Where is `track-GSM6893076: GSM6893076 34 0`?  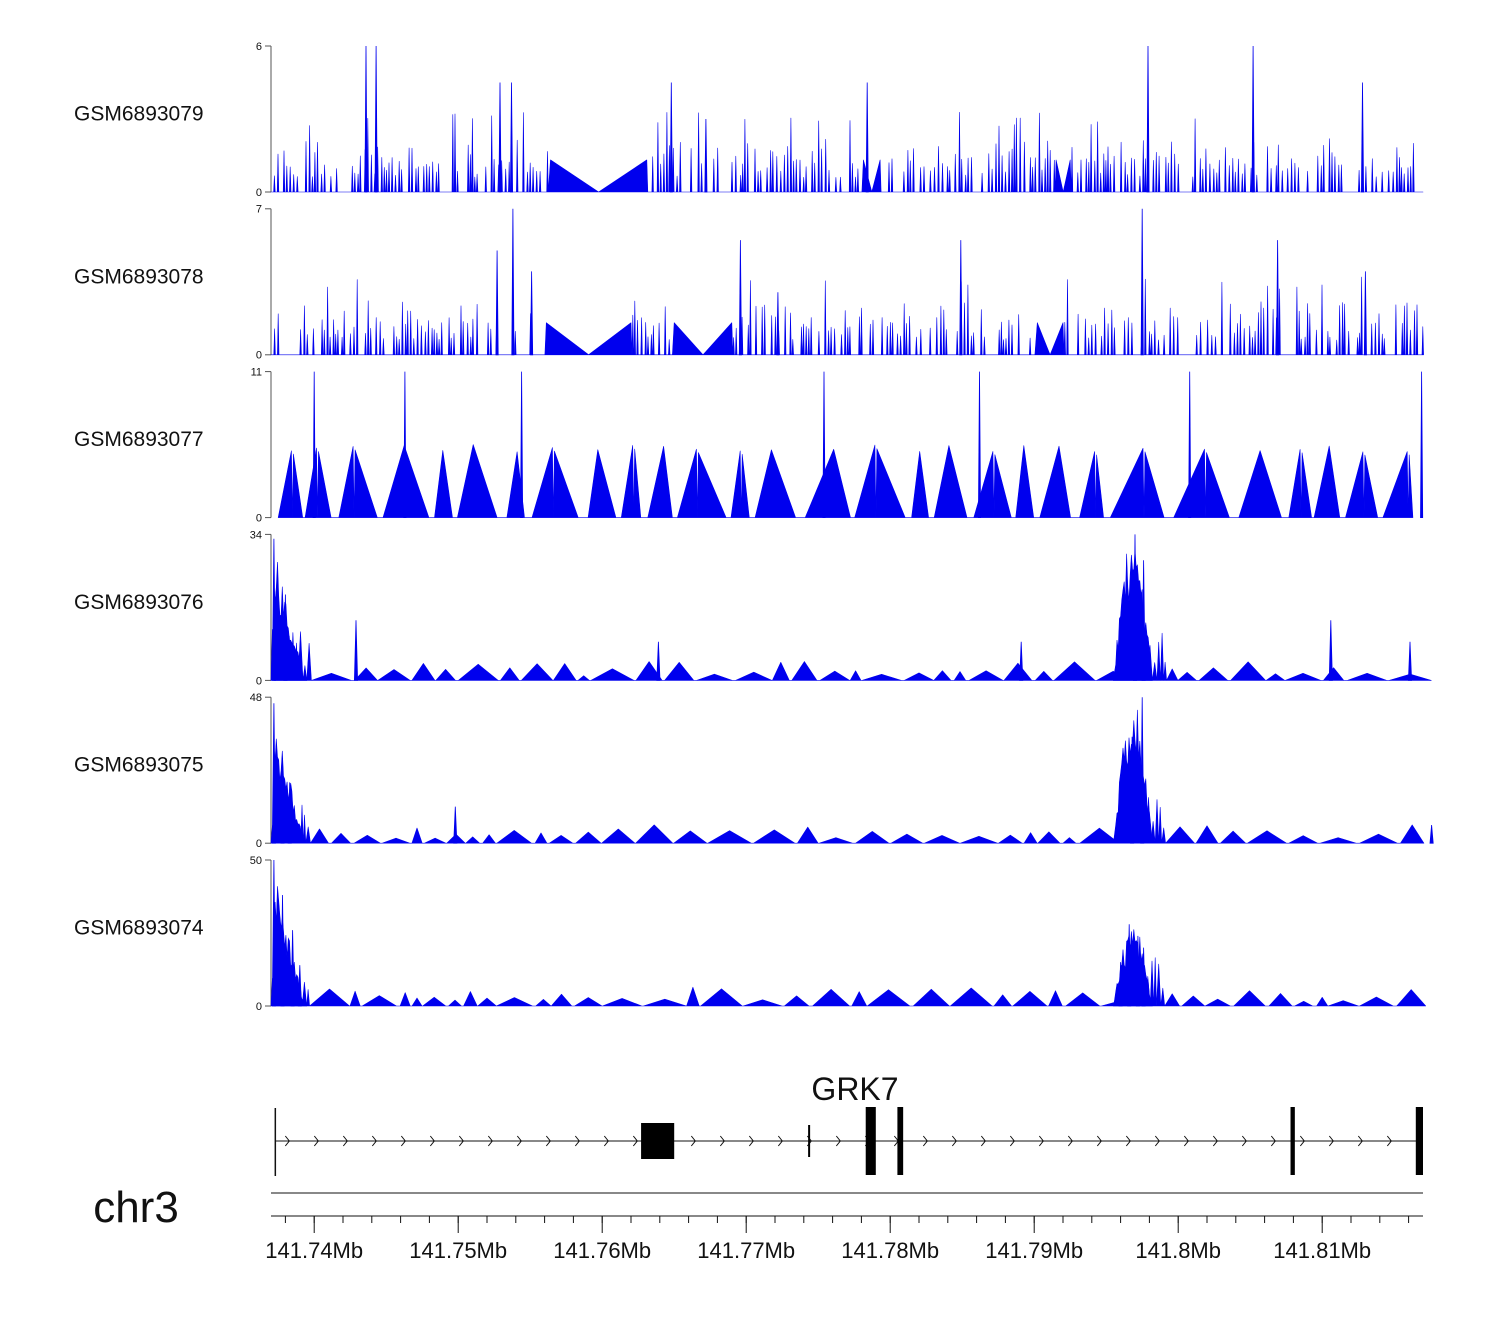 track-GSM6893076: GSM6893076 34 0 is located at coordinates (753, 608).